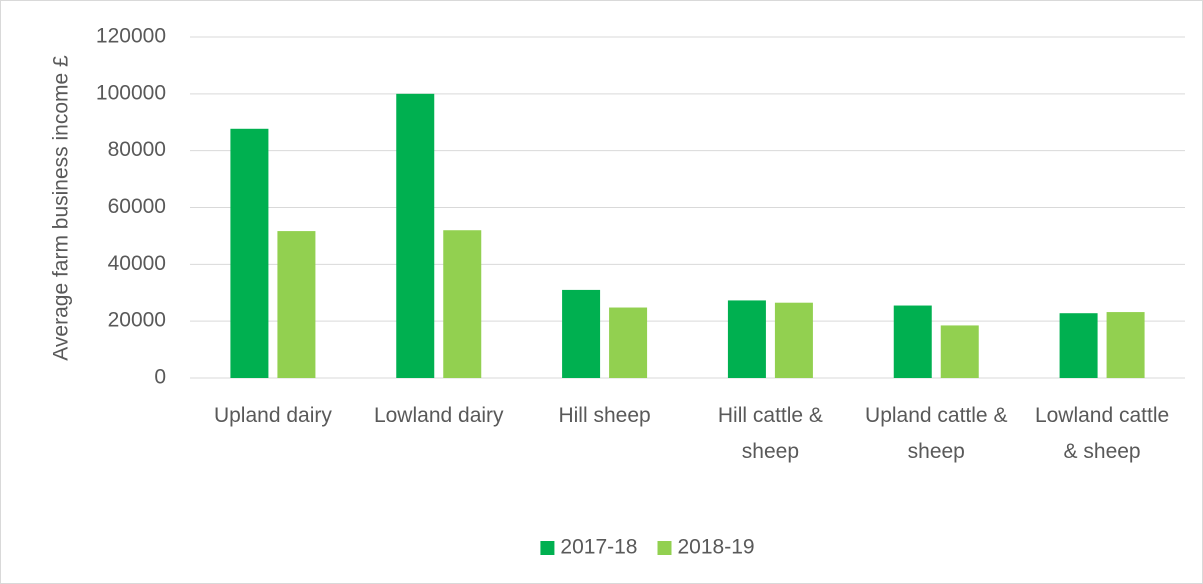 The image size is (1203, 584). What do you see at coordinates (439, 415) in the screenshot?
I see `x-tick-label: Lowland dairy` at bounding box center [439, 415].